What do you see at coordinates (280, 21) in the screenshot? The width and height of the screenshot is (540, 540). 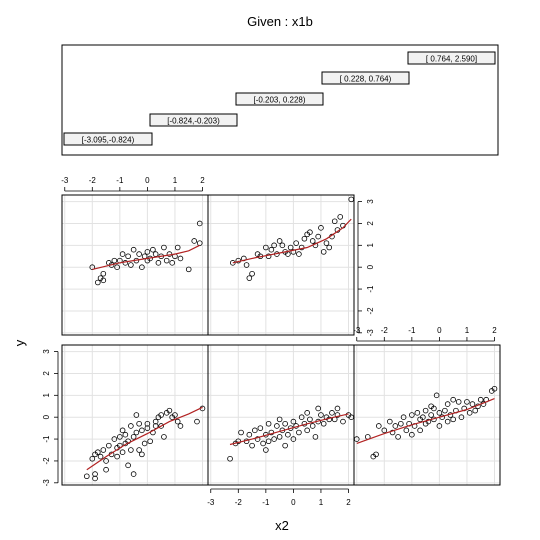 I see `chart-title: Given : x1b` at bounding box center [280, 21].